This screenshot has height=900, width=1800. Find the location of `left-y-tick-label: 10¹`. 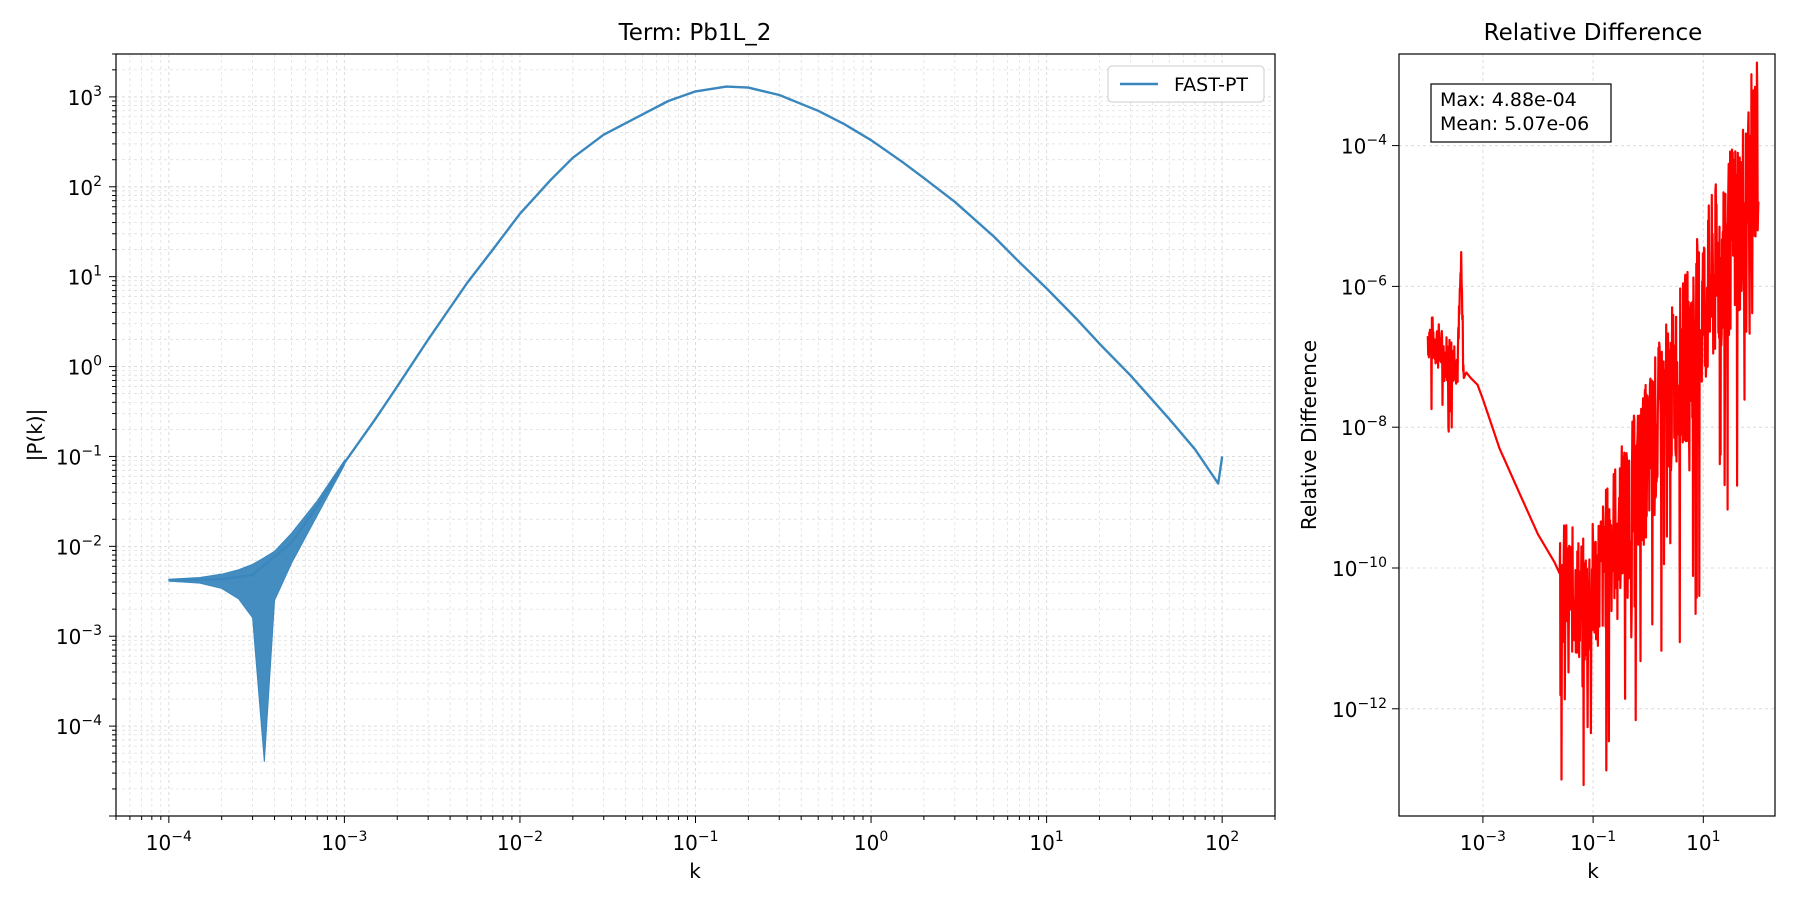

left-y-tick-label: 10¹ is located at coordinates (85, 277).